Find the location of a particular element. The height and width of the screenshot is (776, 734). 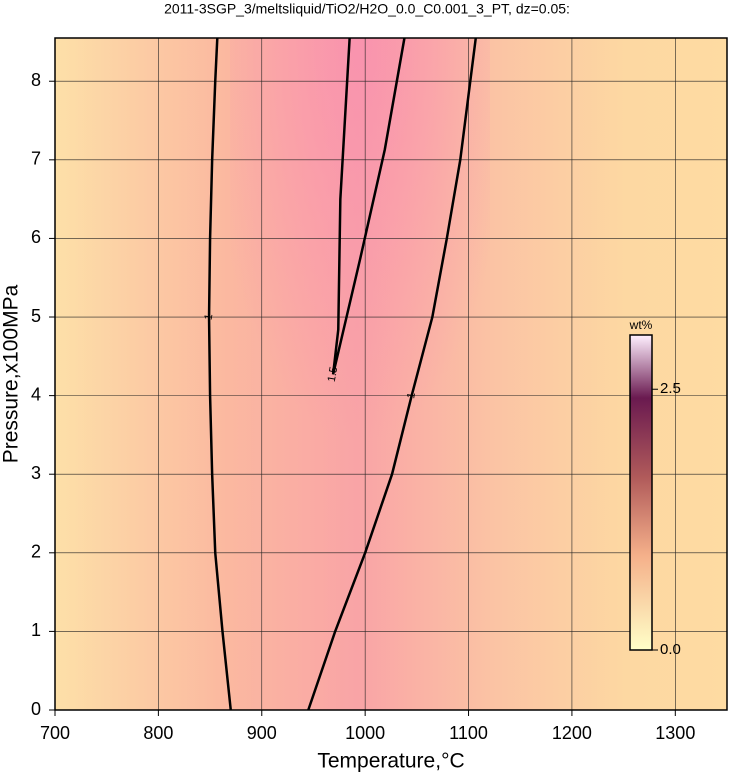

x-tick-label: 900 is located at coordinates (262, 733).